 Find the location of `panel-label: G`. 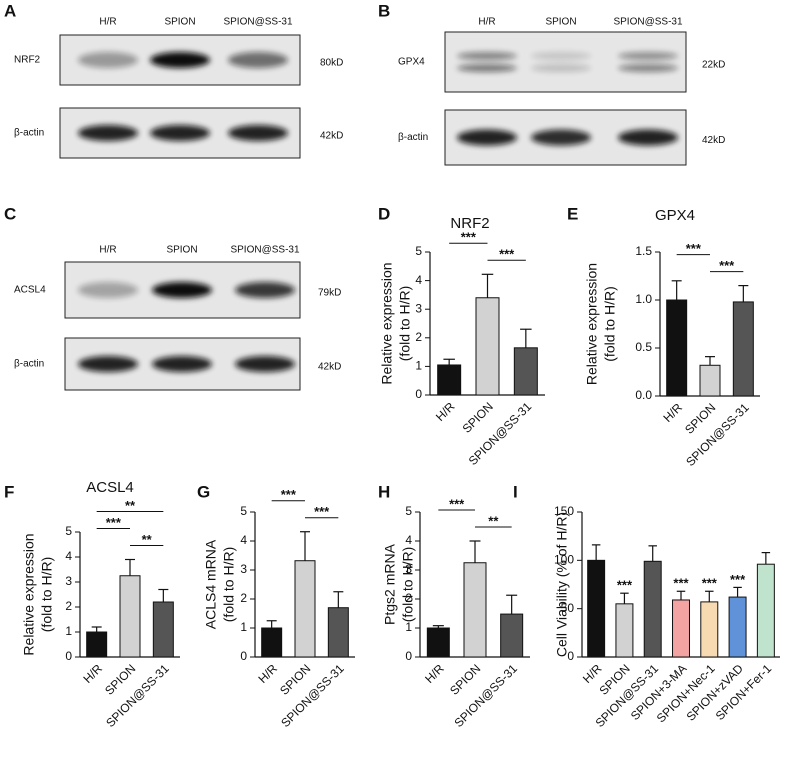

panel-label: G is located at coordinates (203, 491).